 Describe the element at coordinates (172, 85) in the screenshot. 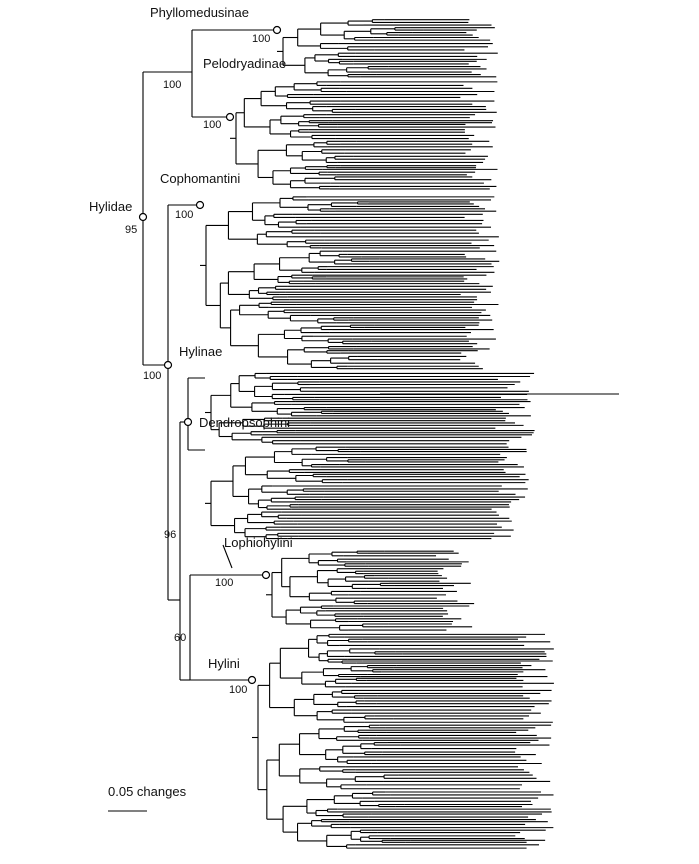

I see `support-root-phyllo-pelo: 100` at that location.